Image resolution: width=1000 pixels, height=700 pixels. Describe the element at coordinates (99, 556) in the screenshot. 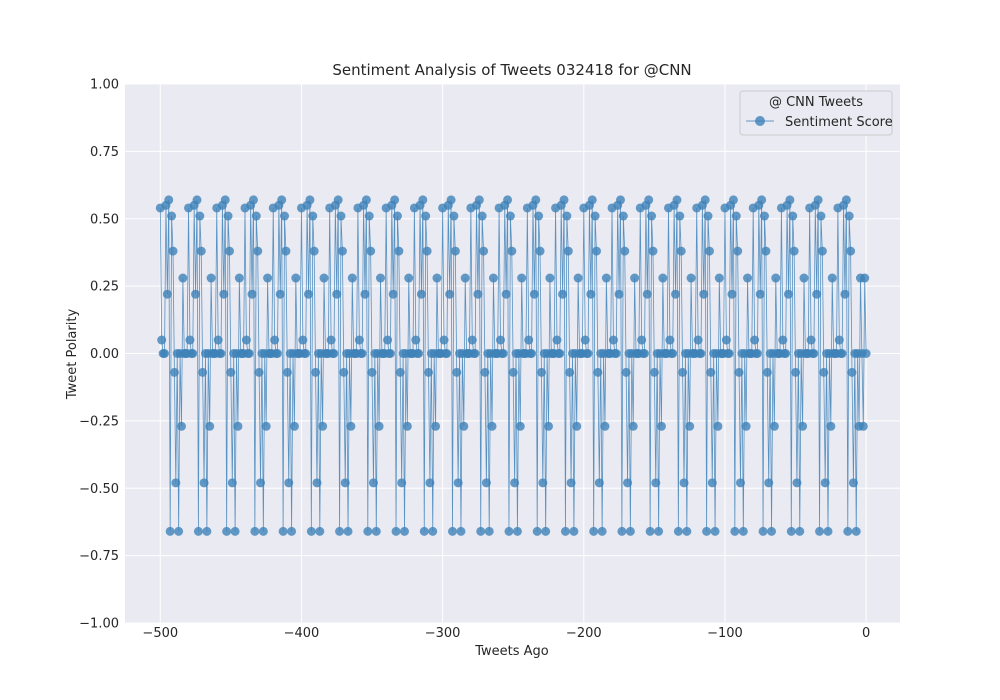

I see `y-tick-label: −0.75` at that location.